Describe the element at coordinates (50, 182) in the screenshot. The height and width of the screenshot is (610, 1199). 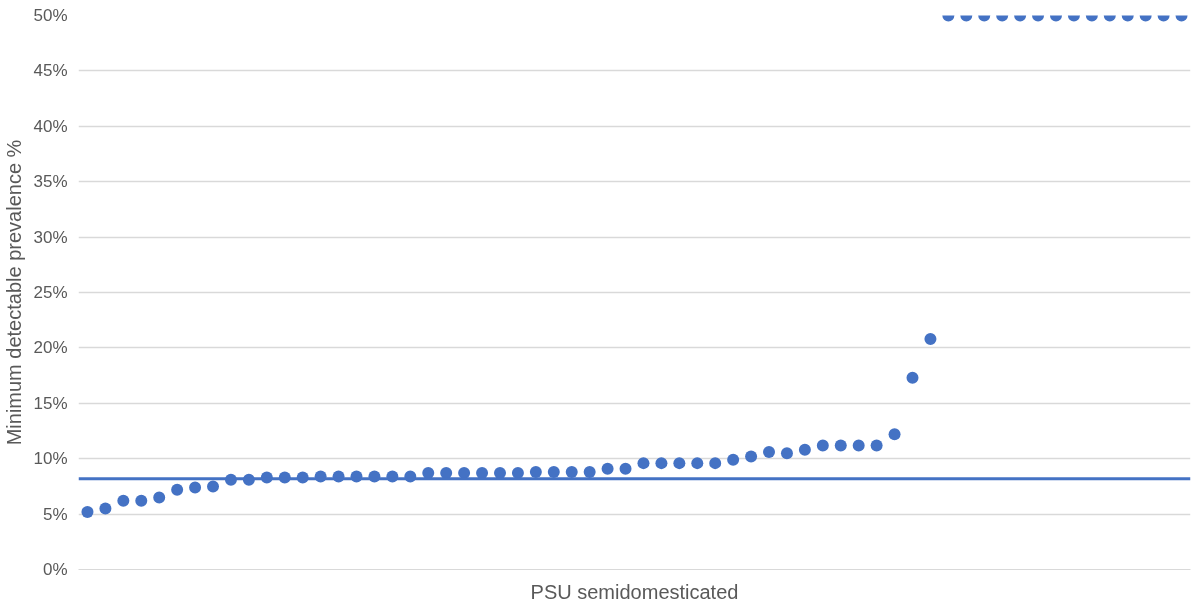
I see `y-tick-label: 35%` at that location.